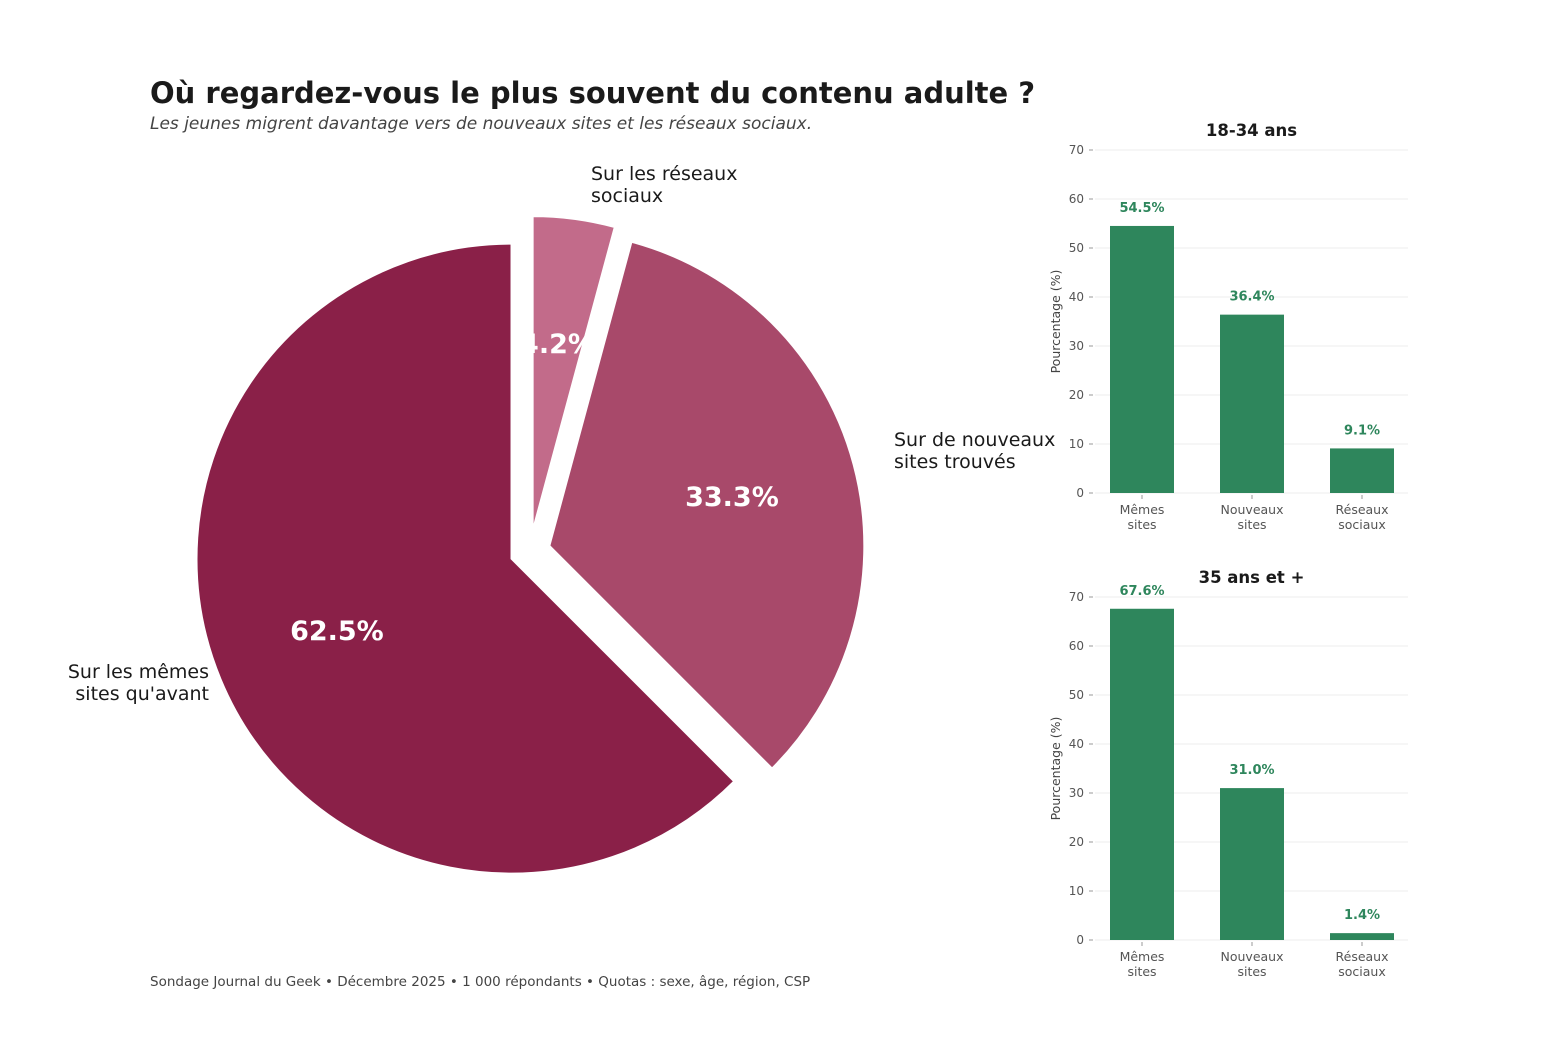 The height and width of the screenshot is (1060, 1560). Describe the element at coordinates (1251, 297) in the screenshot. I see `bar-value-label: 36.4%` at that location.